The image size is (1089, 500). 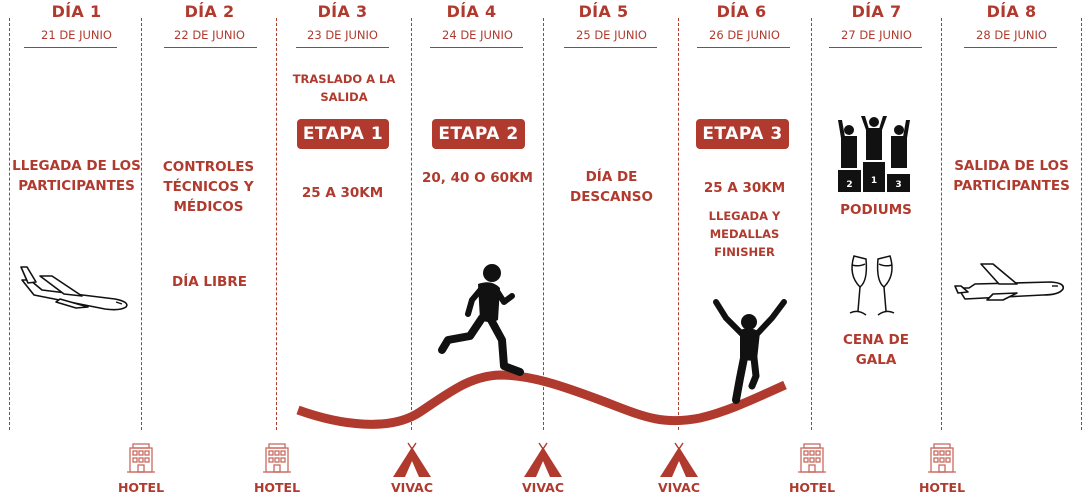 What do you see at coordinates (876, 11) in the screenshot?
I see `day-title: DÍA 7` at bounding box center [876, 11].